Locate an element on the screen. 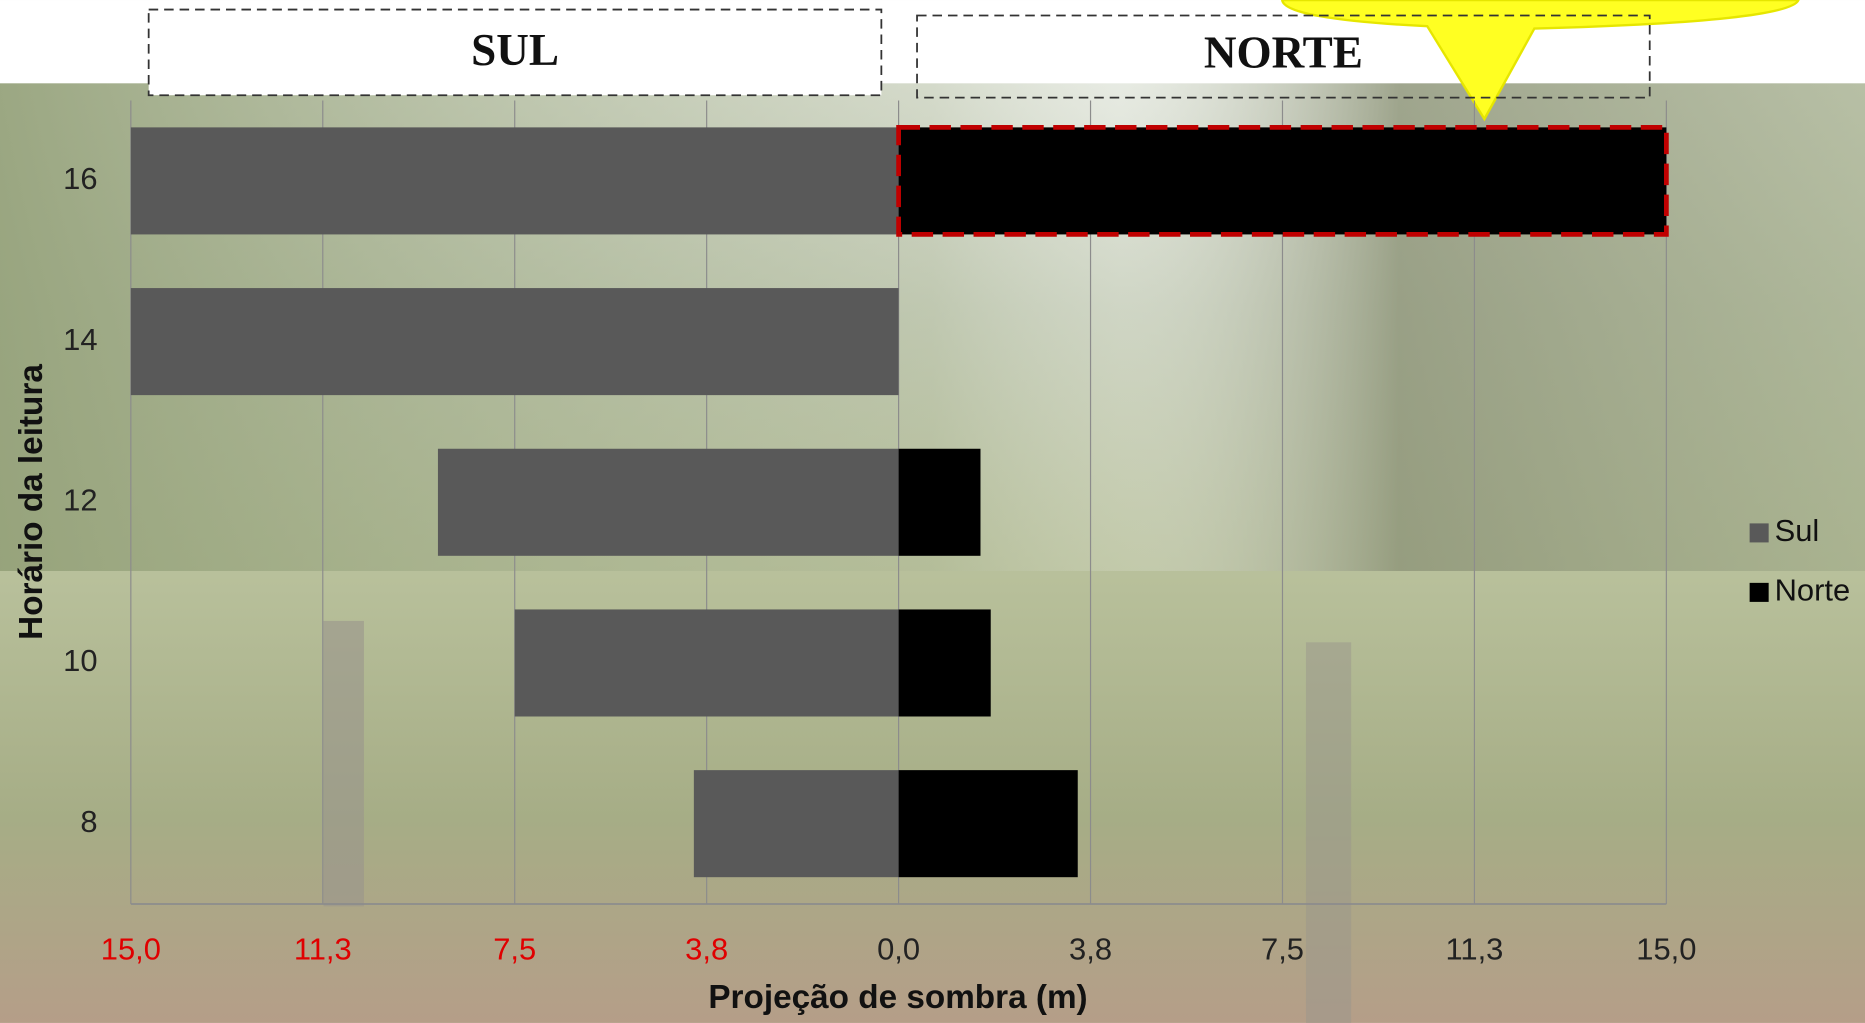 This screenshot has width=1865, height=1023. legend-label: Norte is located at coordinates (1813, 590).